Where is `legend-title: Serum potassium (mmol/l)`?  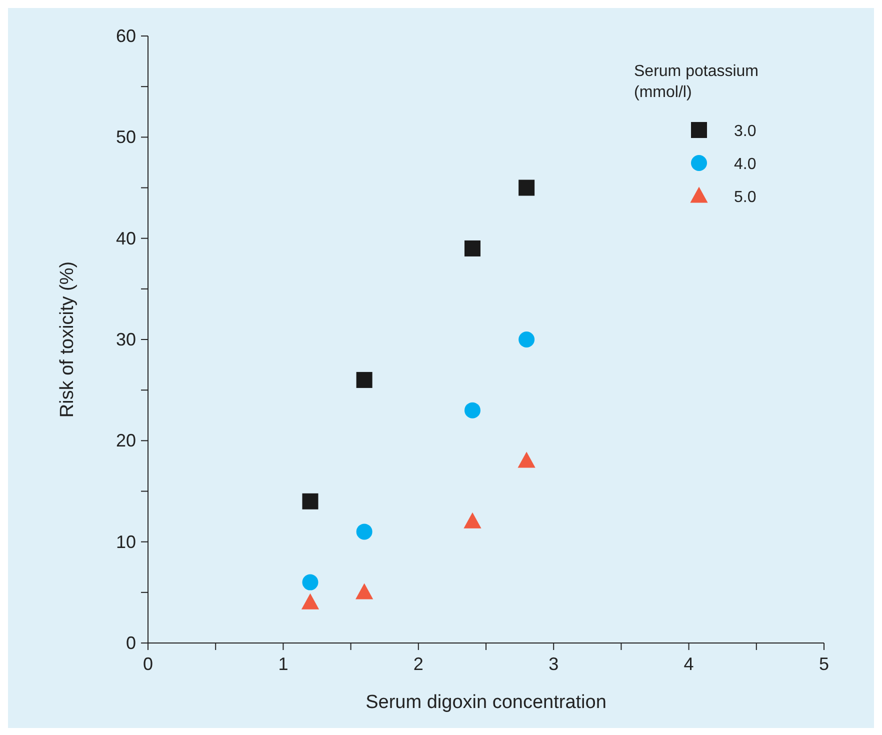 legend-title: Serum potassium (mmol/l) is located at coordinates (696, 82).